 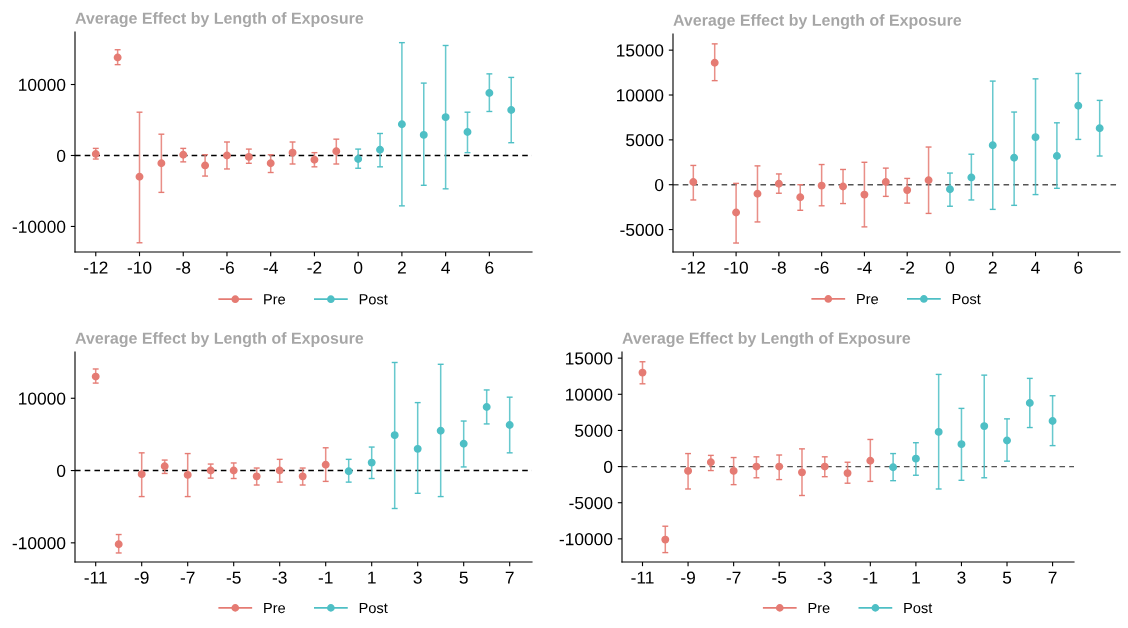 I want to click on x-tick-label: 6, so click(x=1078, y=267).